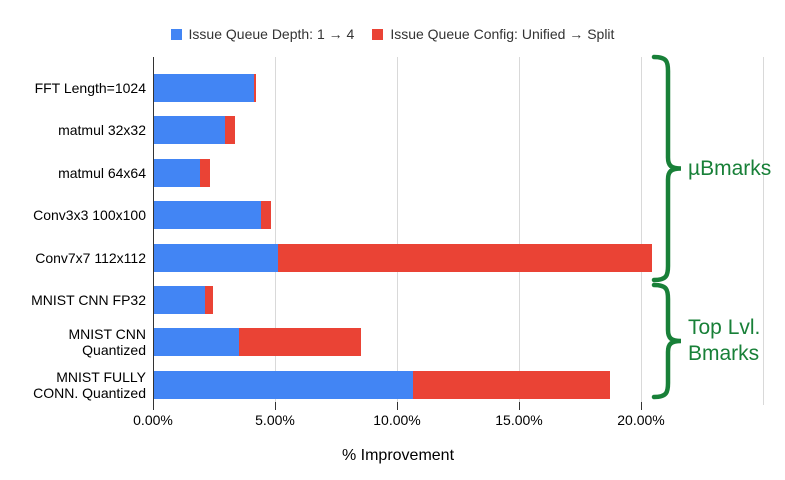 The height and width of the screenshot is (480, 785). What do you see at coordinates (397, 420) in the screenshot?
I see `x-tick-label: 10.00%` at bounding box center [397, 420].